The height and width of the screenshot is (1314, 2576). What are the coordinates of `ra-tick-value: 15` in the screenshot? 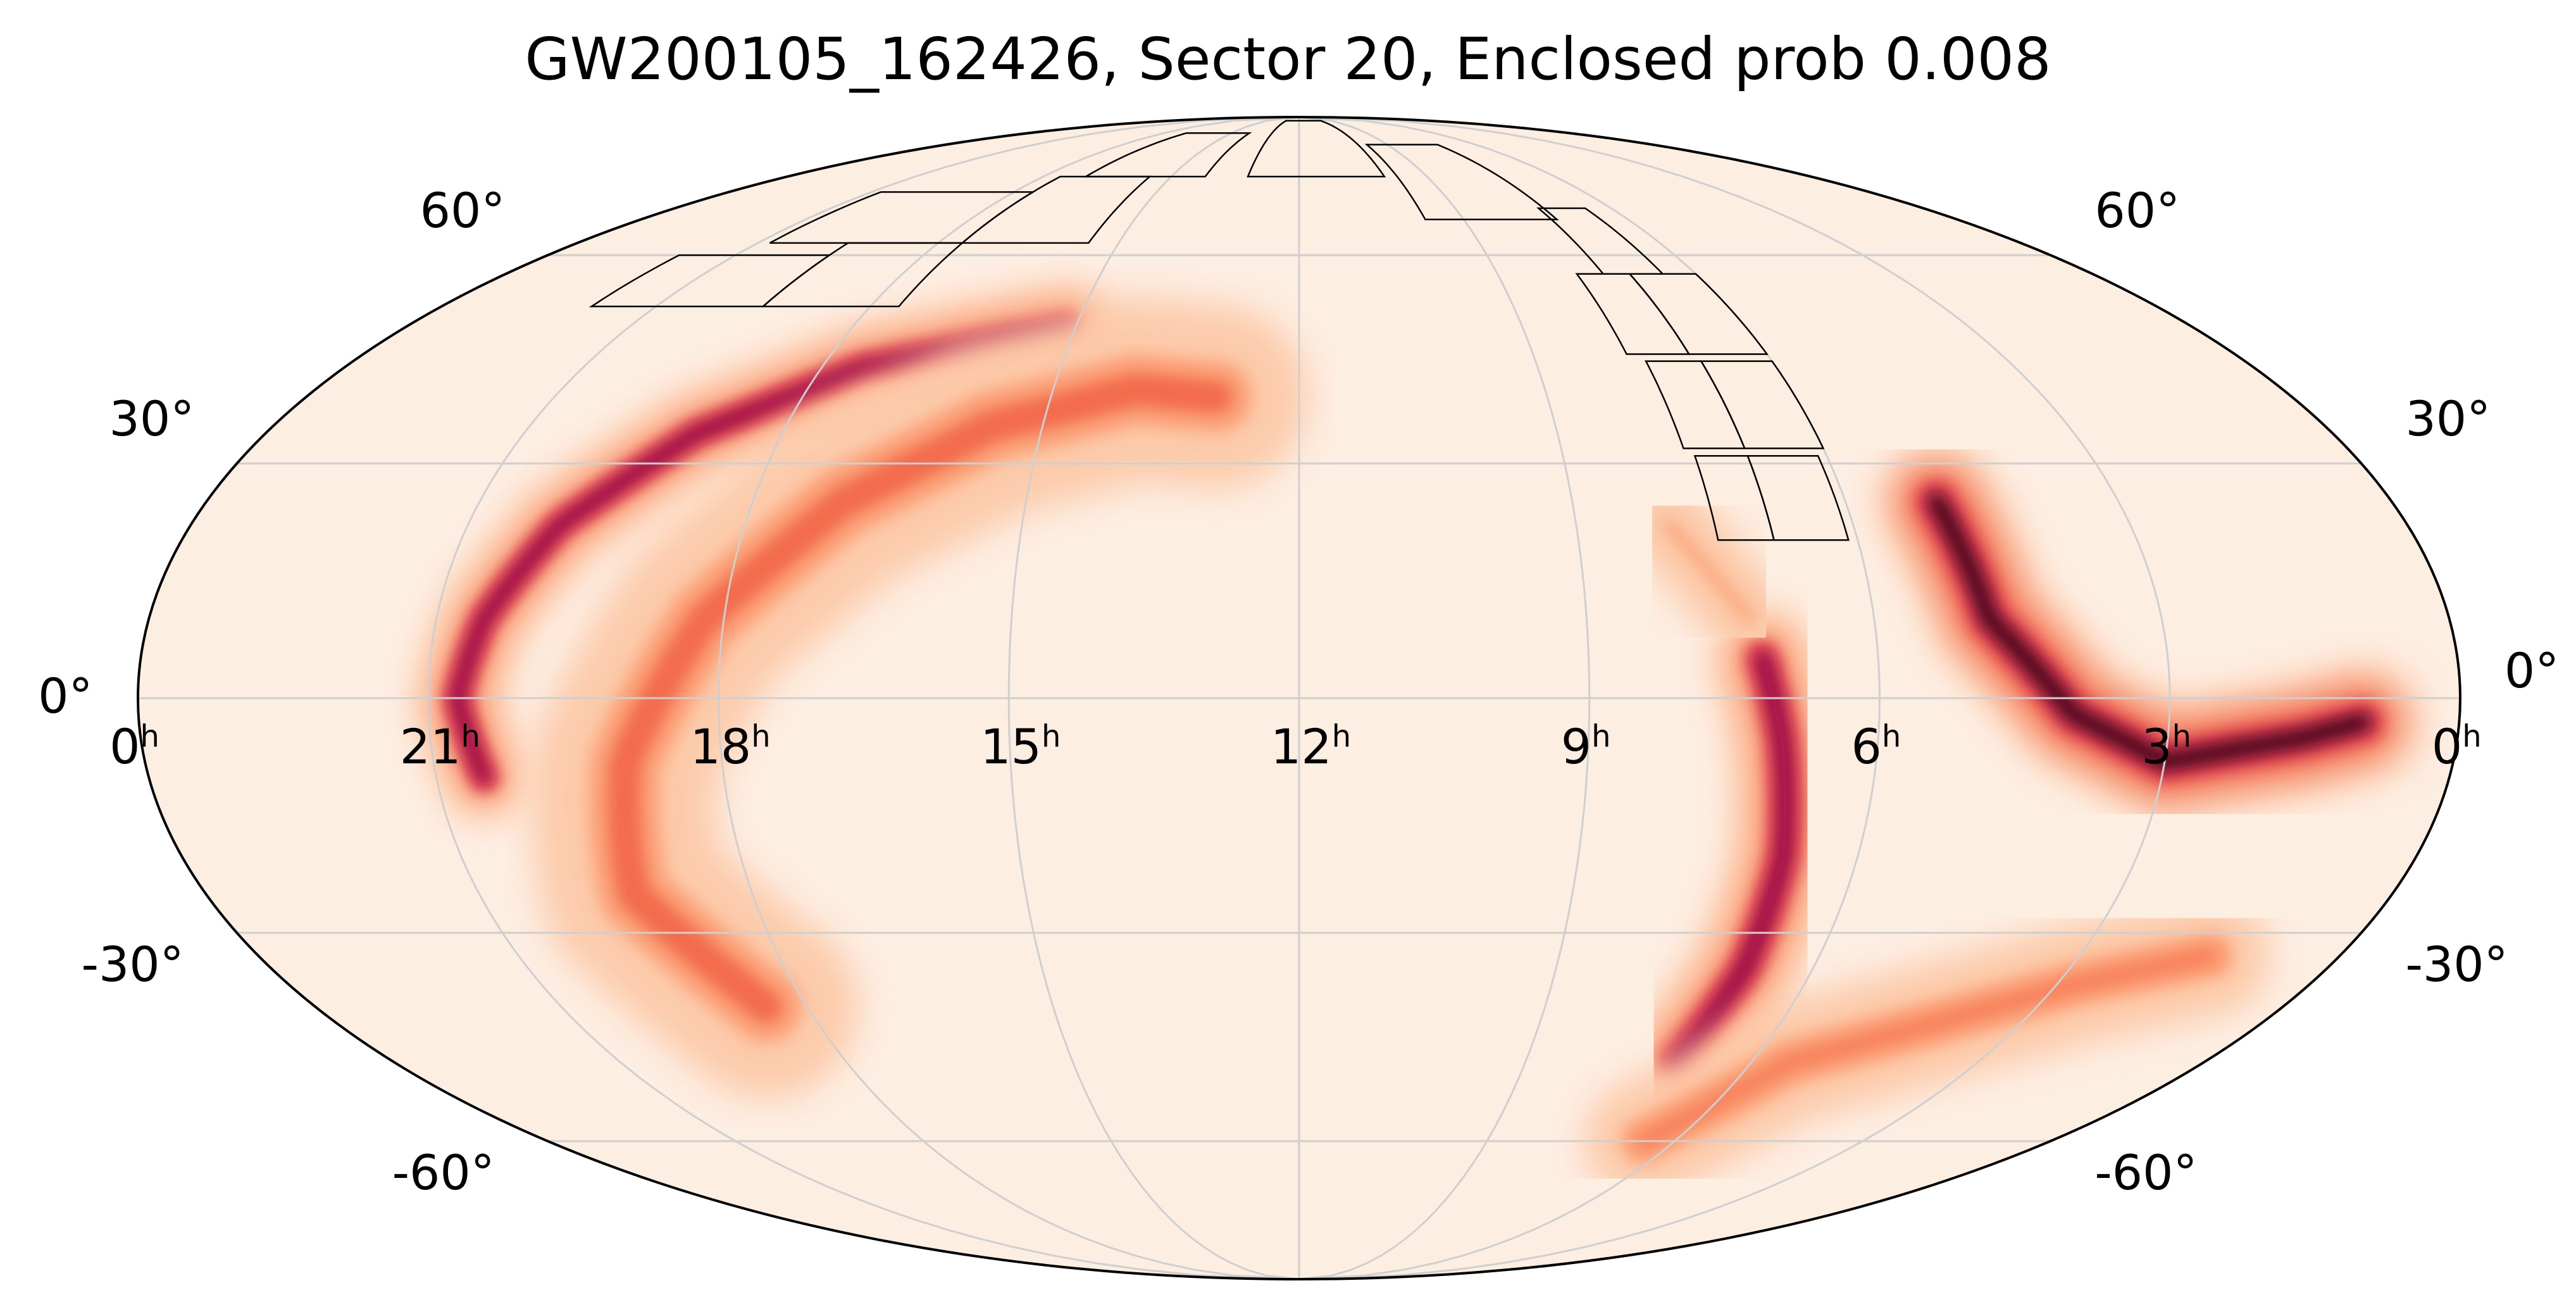 It's located at (1011, 746).